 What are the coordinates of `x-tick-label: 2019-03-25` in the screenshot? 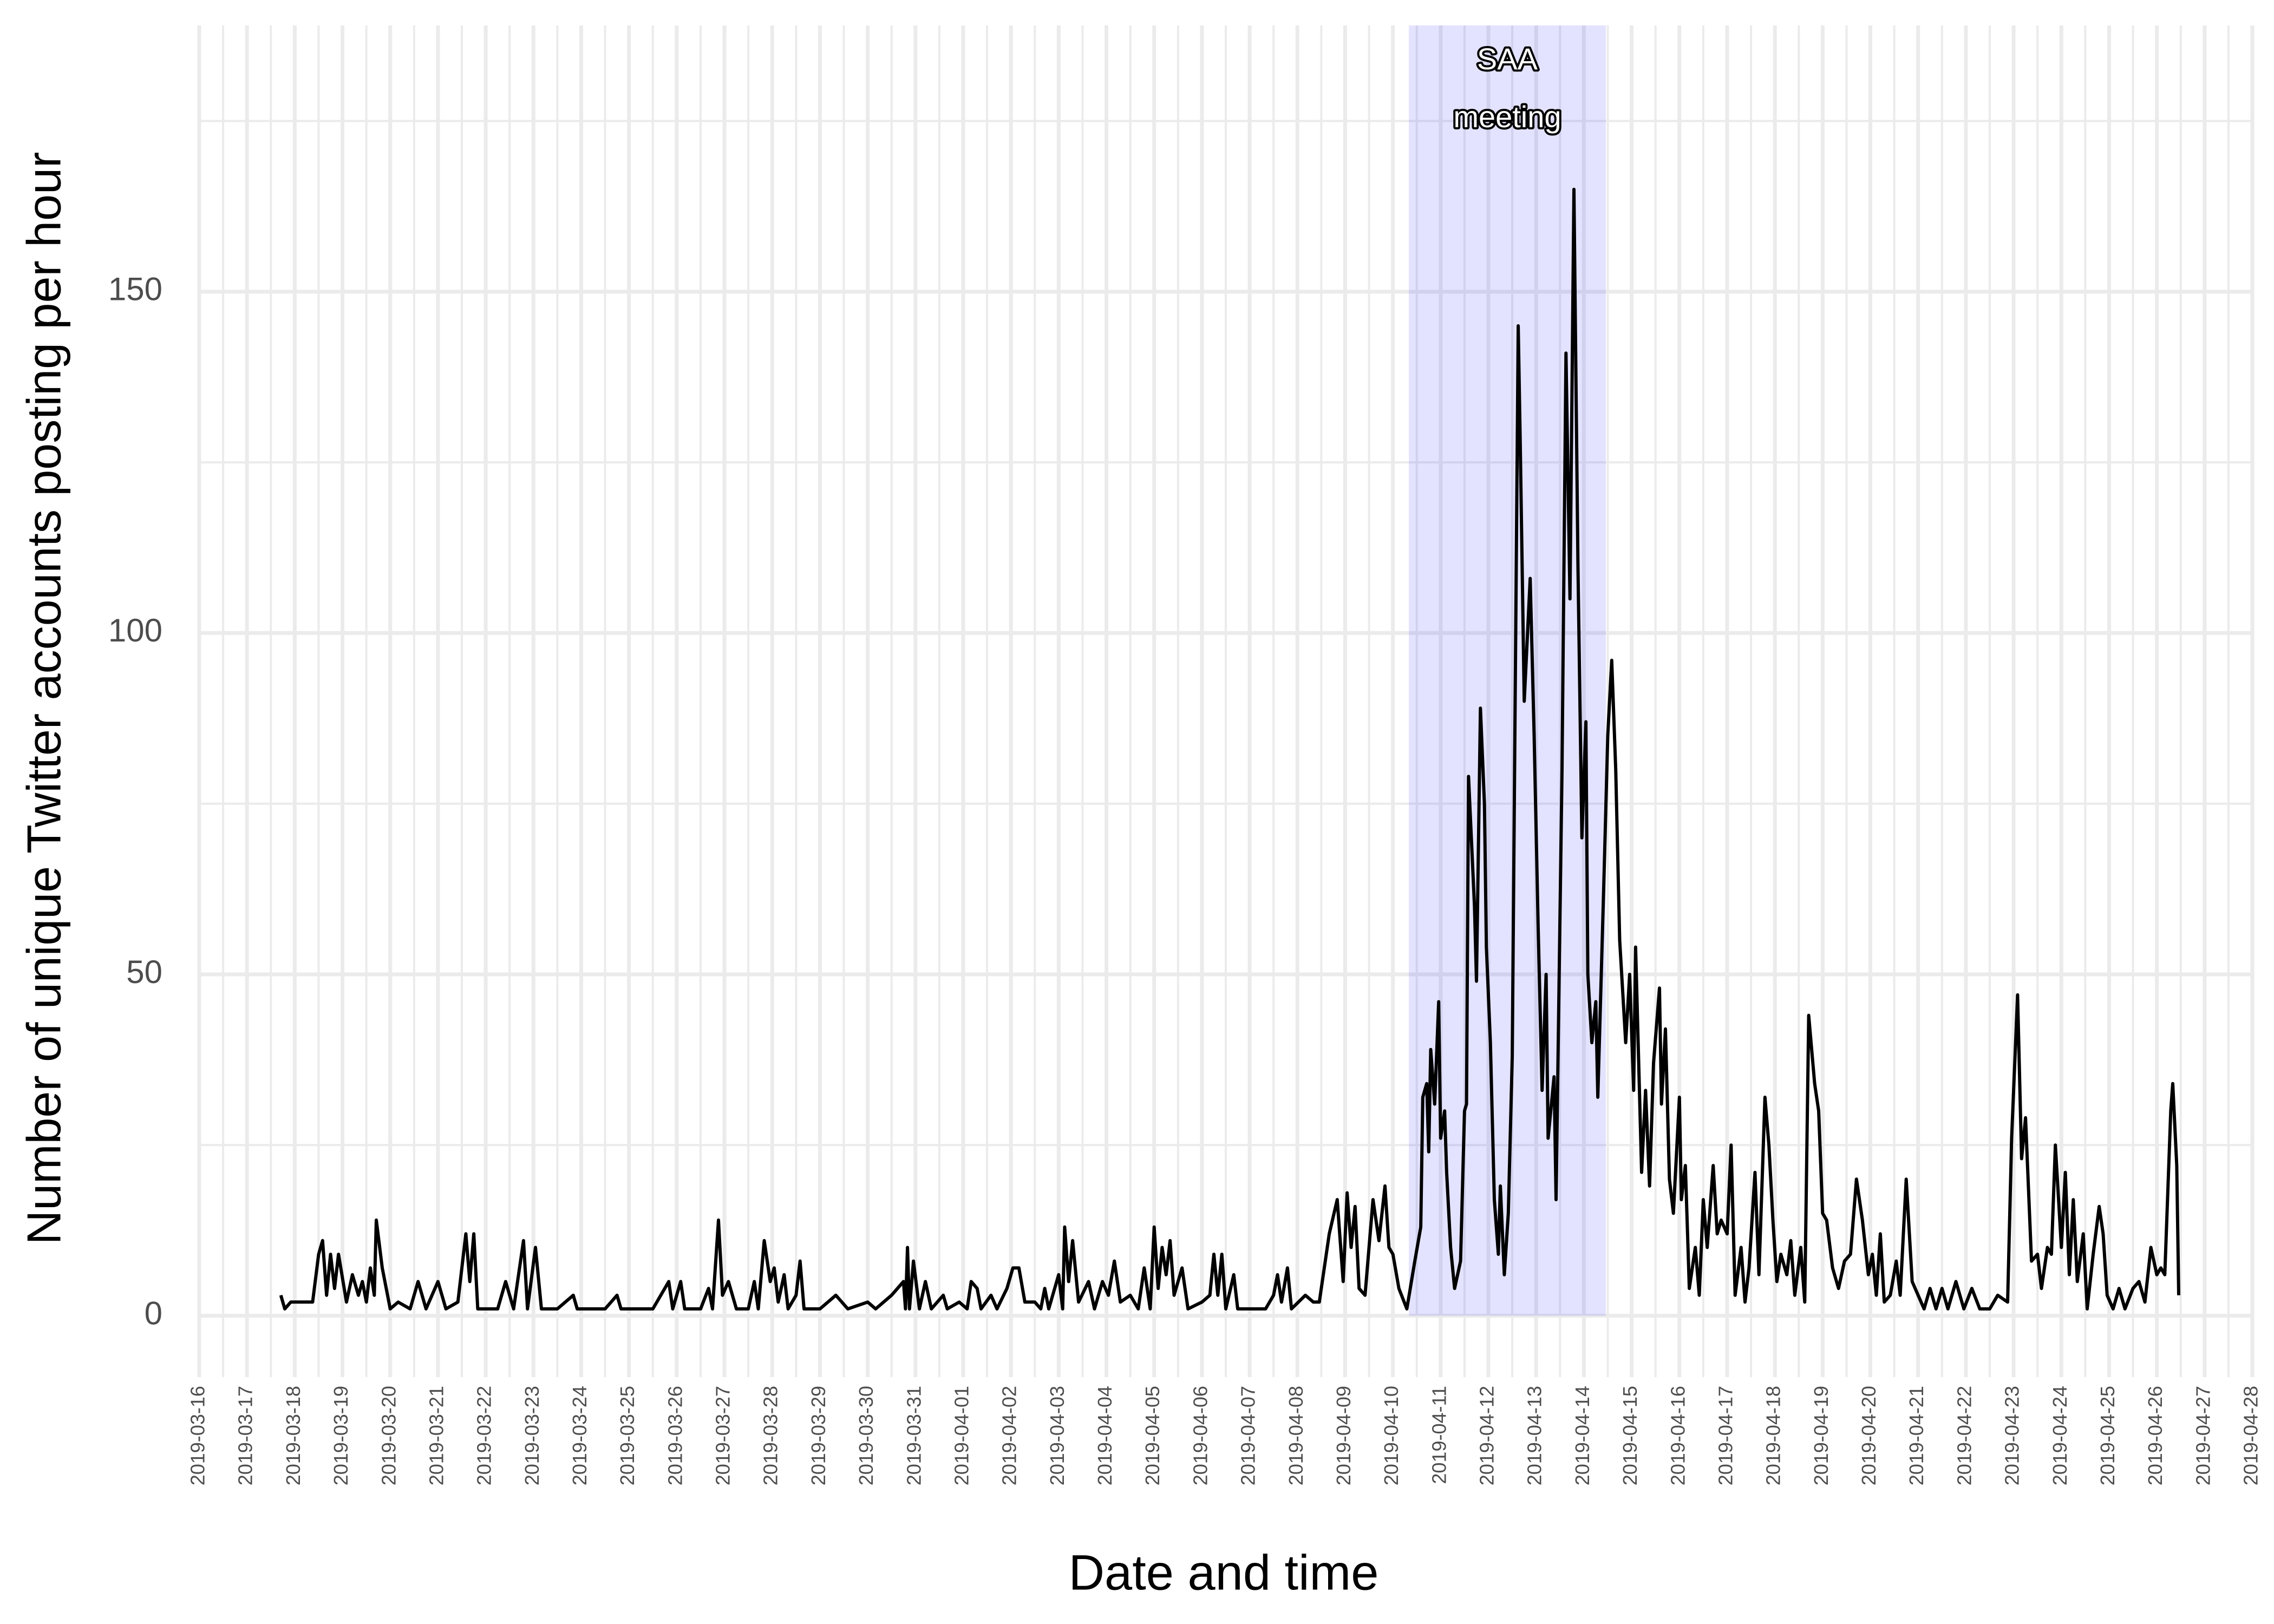 It's located at (627, 1435).